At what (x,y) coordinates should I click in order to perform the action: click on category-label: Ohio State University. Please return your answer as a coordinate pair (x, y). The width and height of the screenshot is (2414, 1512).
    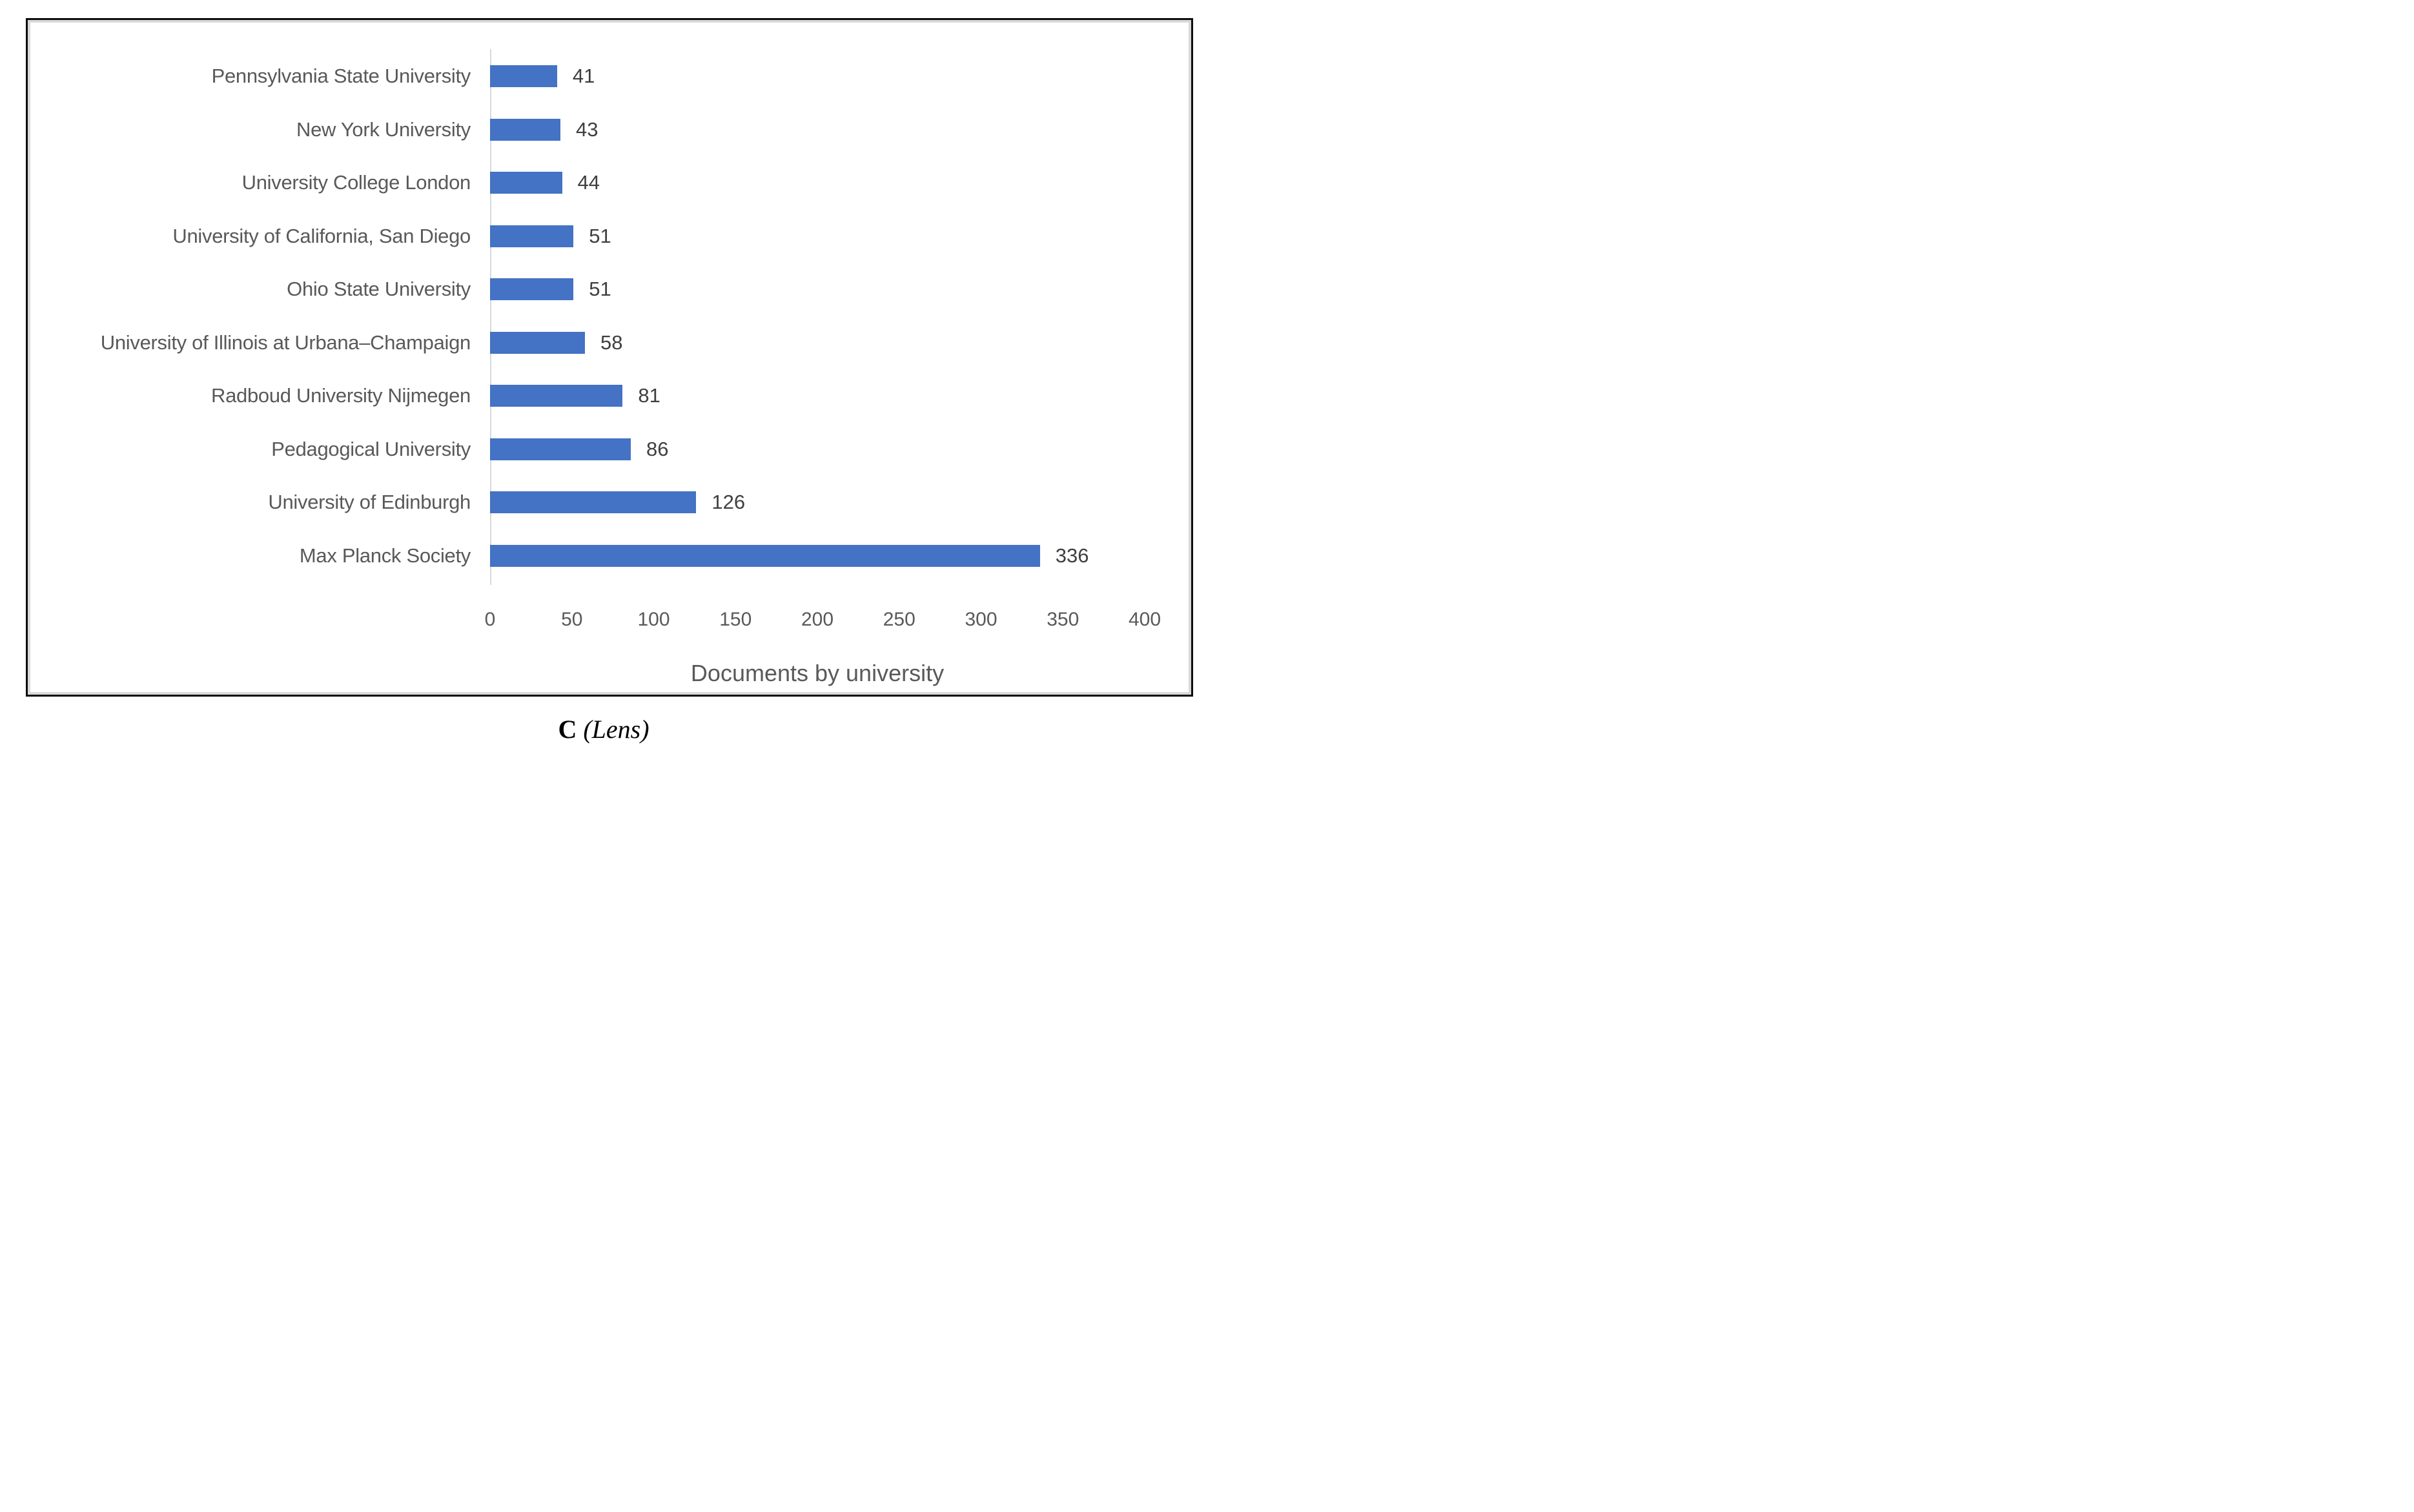
    Looking at the image, I should click on (379, 289).